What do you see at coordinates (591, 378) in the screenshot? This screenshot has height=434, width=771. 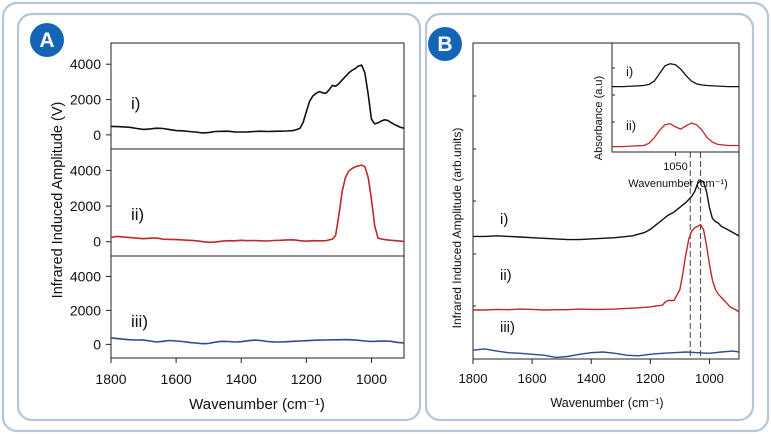 I see `panel-b-xtick-label: 1400` at bounding box center [591, 378].